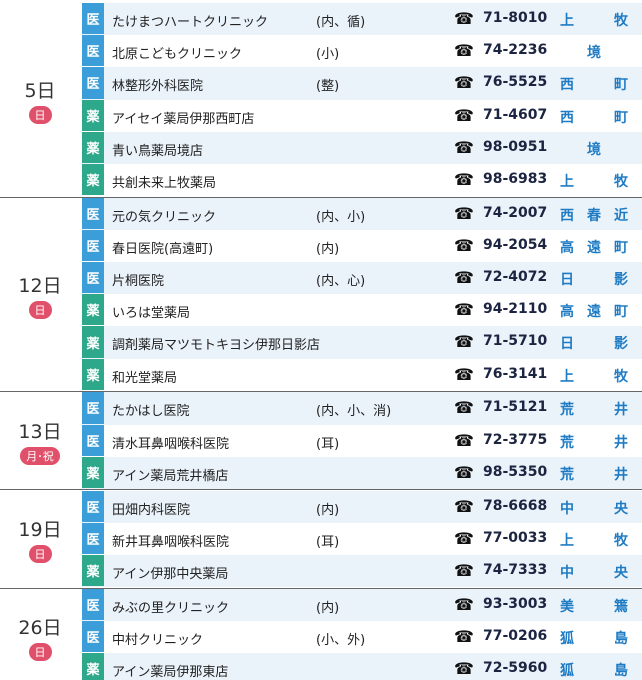  I want to click on facility-row: 医片桐医院 (内、心) ☎ 72-4072 日影, so click(362, 278).